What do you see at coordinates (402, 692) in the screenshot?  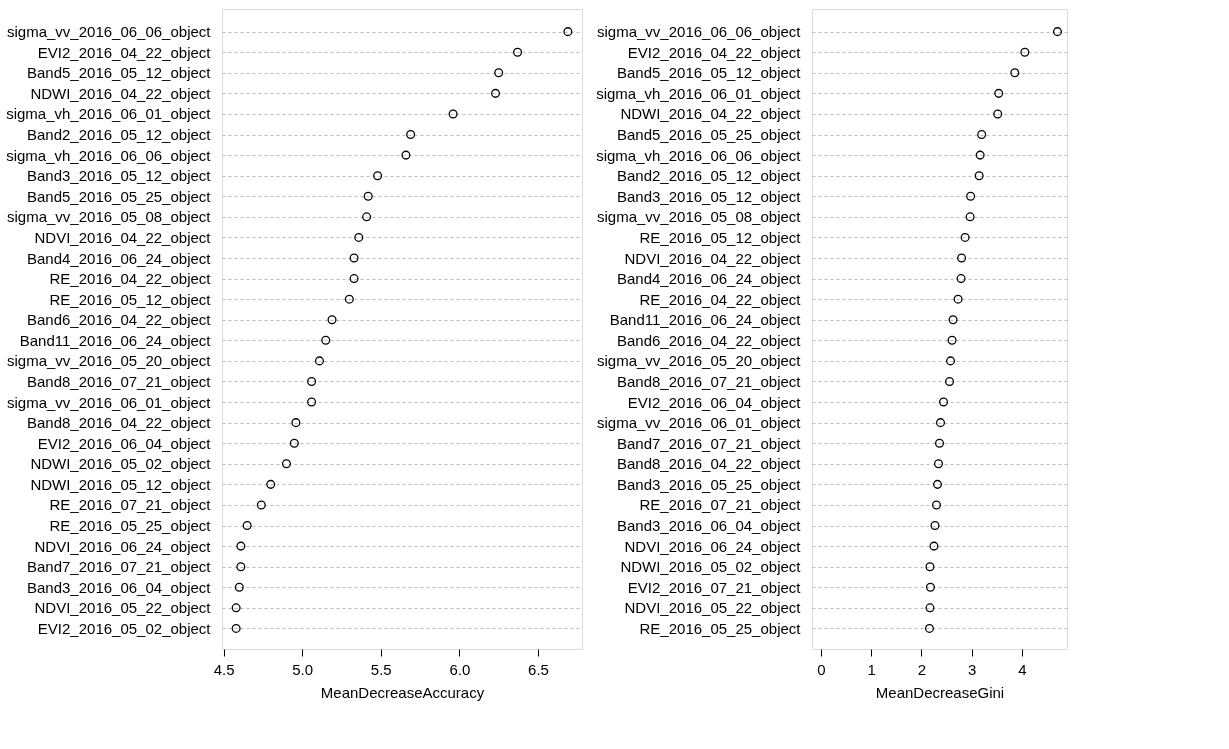 I see `x-axis-title: MeanDecreaseAccuracy` at bounding box center [402, 692].